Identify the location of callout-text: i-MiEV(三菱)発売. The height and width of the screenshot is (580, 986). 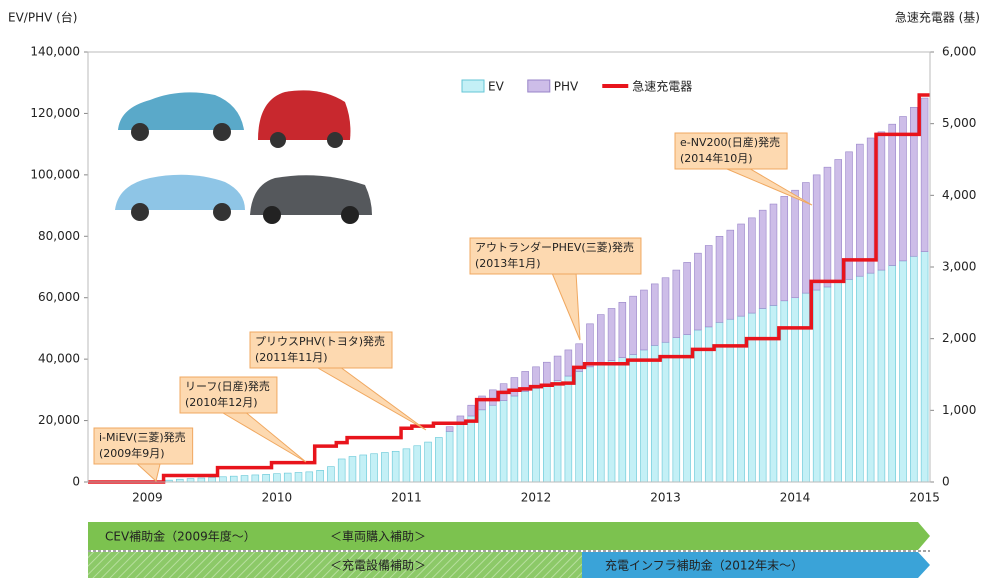
(142, 437).